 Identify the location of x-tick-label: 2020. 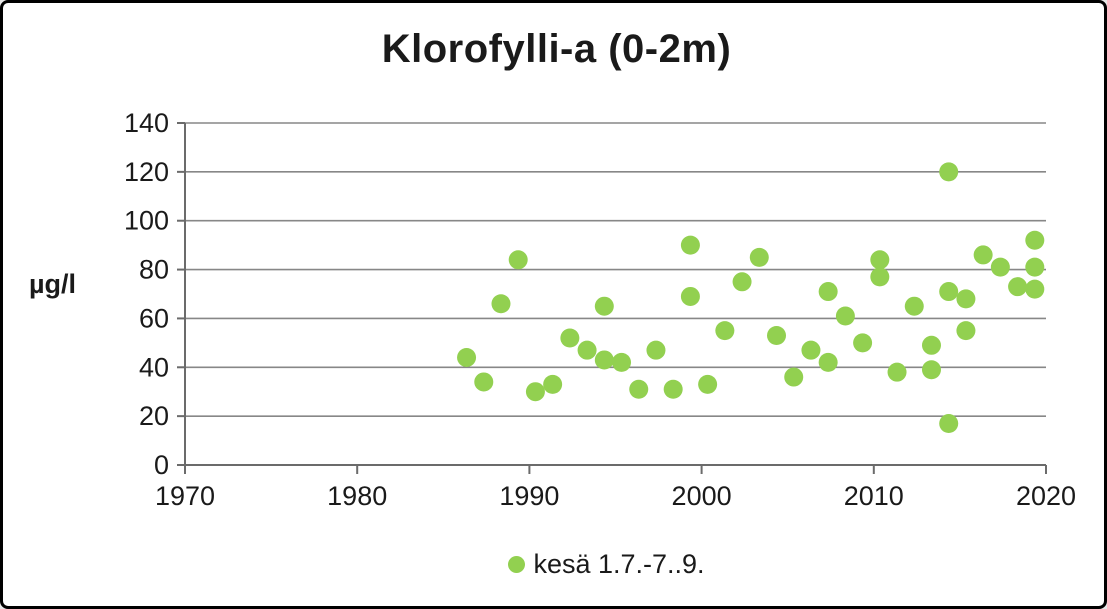
(1046, 496).